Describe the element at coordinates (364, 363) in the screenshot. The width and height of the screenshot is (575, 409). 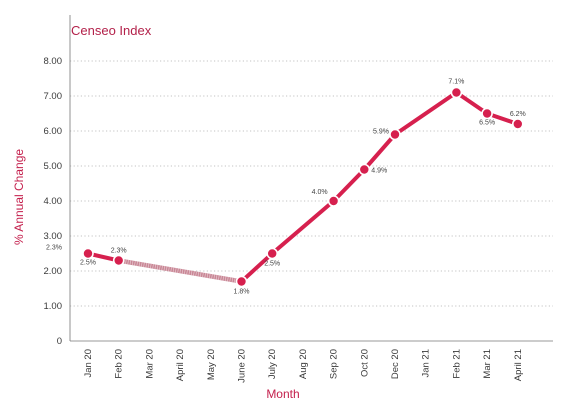
I see `x-tick-label: Oct 20` at that location.